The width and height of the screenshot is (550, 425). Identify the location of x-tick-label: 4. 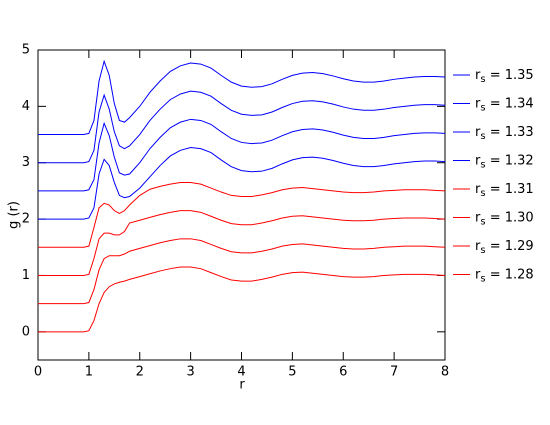
(241, 372).